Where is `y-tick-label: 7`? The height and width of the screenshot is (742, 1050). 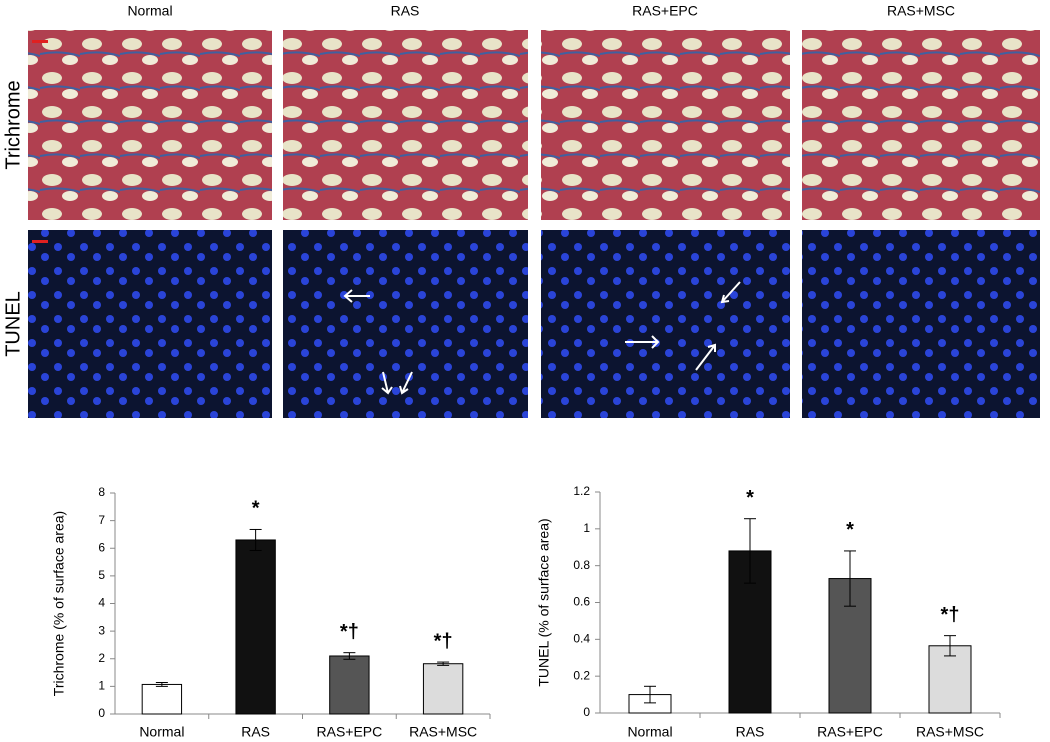 y-tick-label: 7 is located at coordinates (101, 520).